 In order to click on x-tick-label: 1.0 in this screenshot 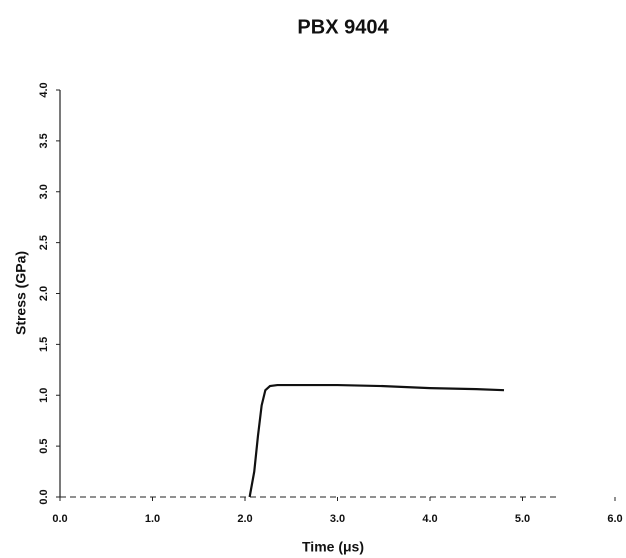, I will do `click(152, 519)`.